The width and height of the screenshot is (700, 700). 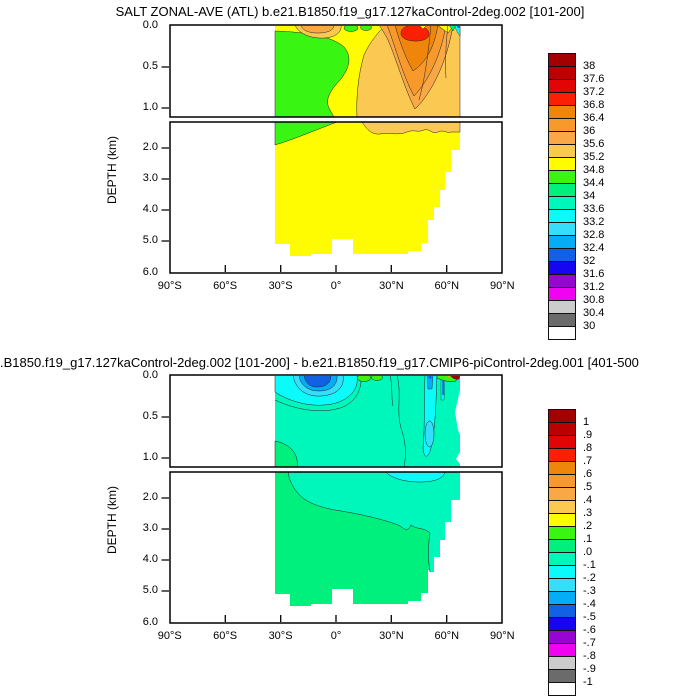 I want to click on panel1-ytick-4: 3.0, so click(x=150, y=178).